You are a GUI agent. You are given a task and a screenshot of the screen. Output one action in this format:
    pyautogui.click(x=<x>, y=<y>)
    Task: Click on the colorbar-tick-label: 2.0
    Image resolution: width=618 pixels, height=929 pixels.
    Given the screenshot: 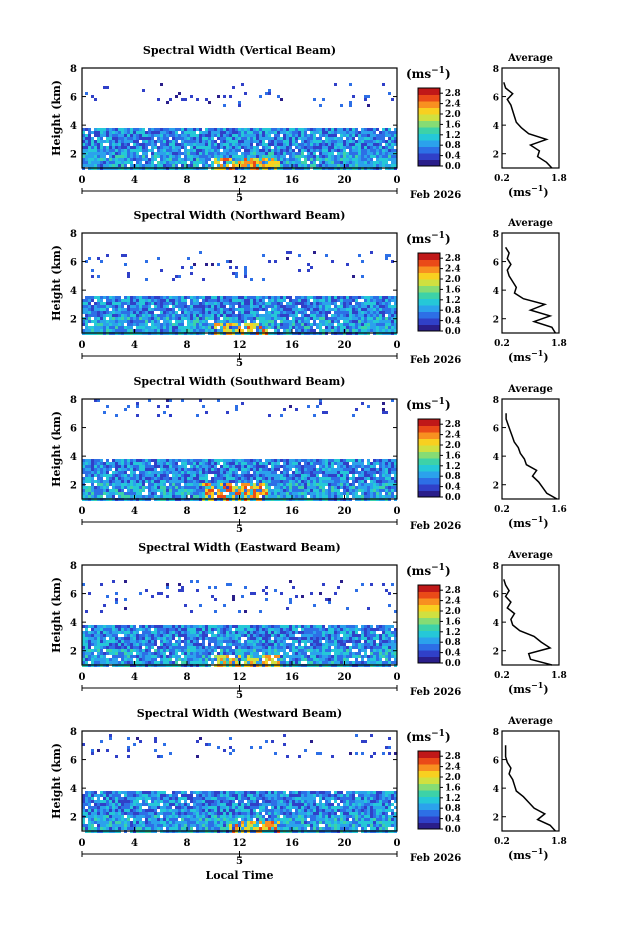 What is the action you would take?
    pyautogui.click(x=453, y=446)
    